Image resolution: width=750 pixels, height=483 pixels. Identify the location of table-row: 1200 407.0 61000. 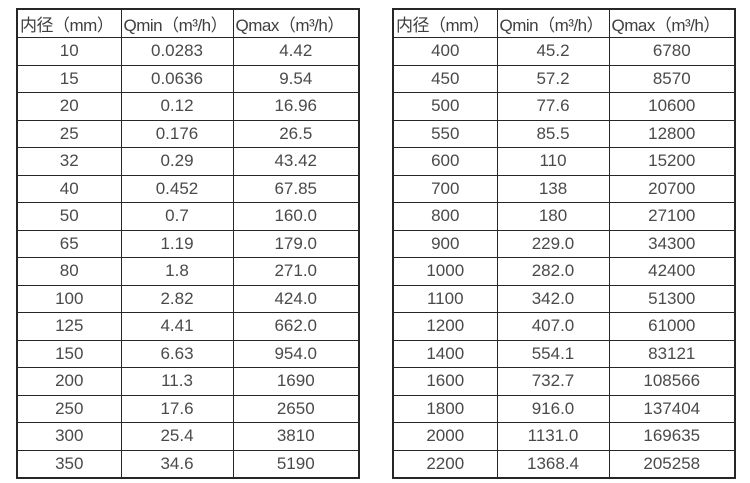
(564, 326).